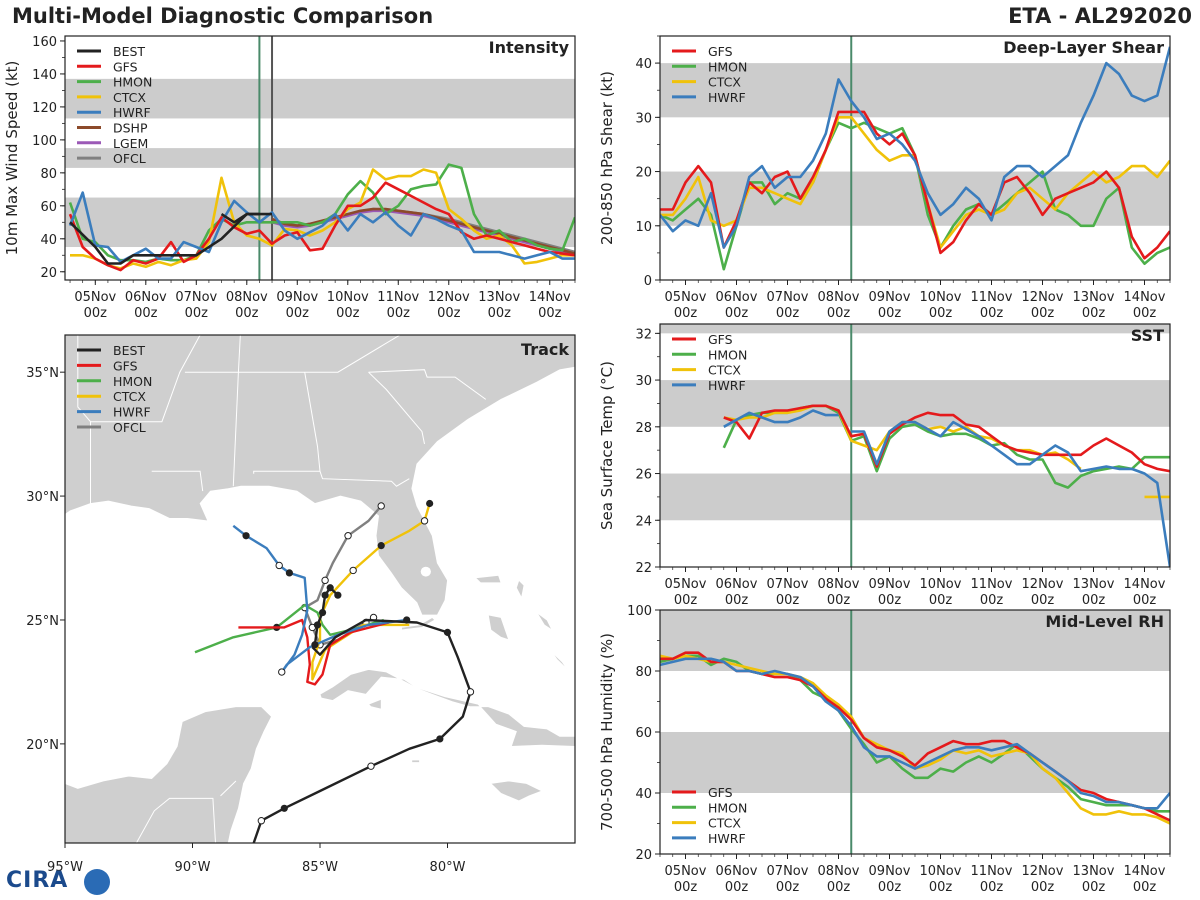  Describe the element at coordinates (724, 370) in the screenshot. I see `legend-label-sst-ctcx: CTCX` at that location.